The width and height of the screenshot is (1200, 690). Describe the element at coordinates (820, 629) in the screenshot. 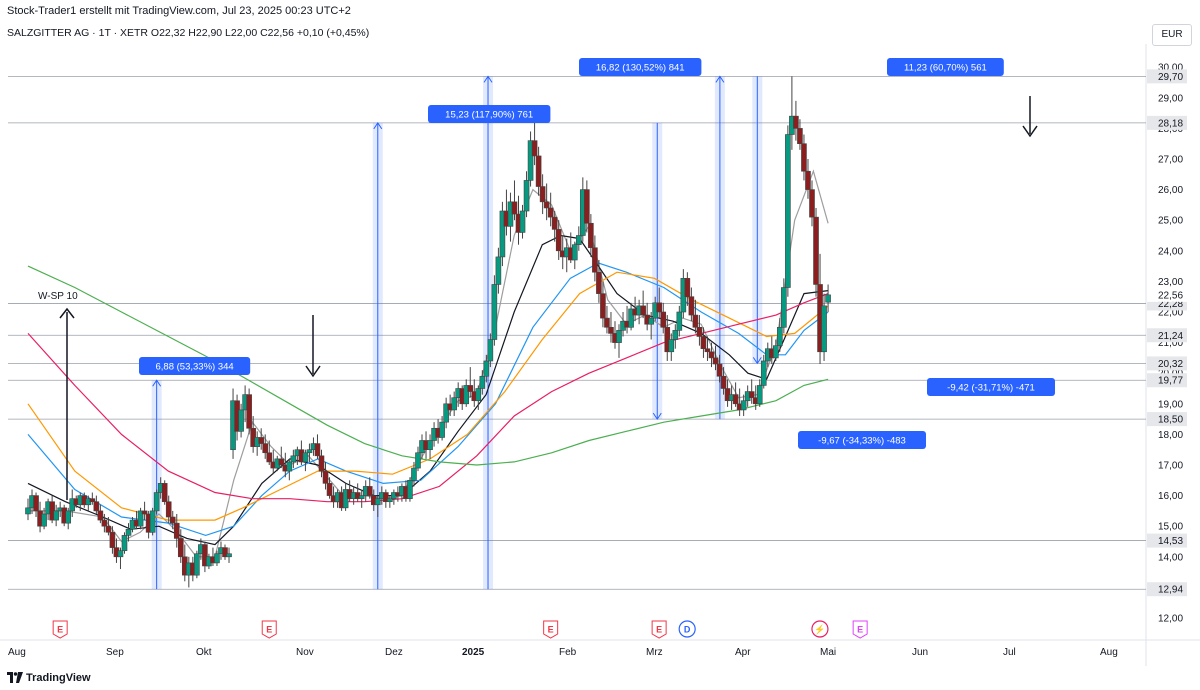

I see `split-marker-icon` at that location.